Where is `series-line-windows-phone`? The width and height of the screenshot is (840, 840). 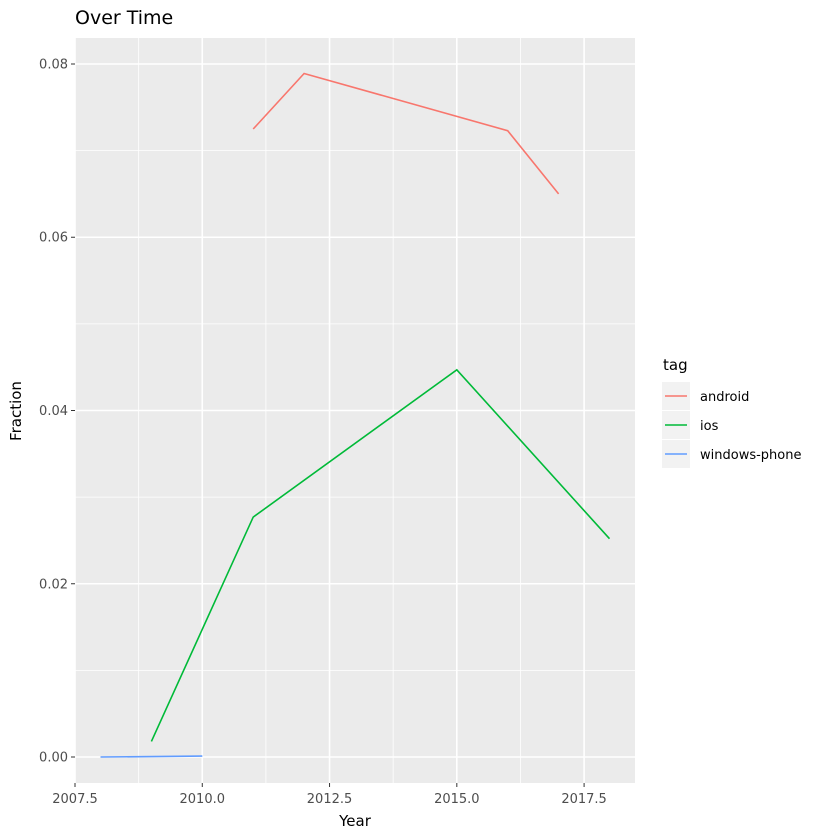
series-line-windows-phone is located at coordinates (151, 756).